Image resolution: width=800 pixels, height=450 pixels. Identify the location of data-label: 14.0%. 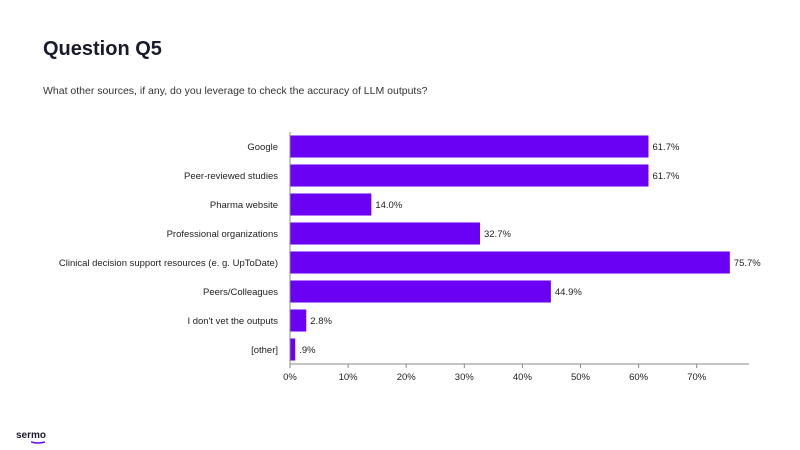
(388, 205).